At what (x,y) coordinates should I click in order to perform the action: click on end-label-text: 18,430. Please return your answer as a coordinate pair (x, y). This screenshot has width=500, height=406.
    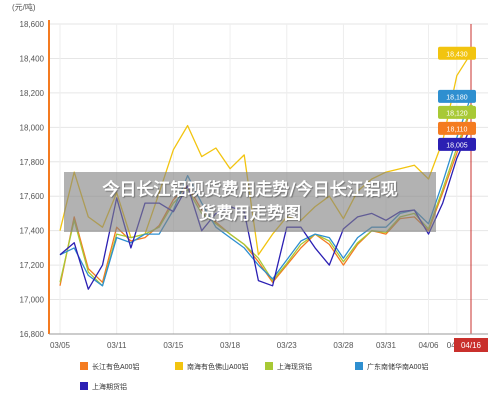
    Looking at the image, I should click on (457, 54).